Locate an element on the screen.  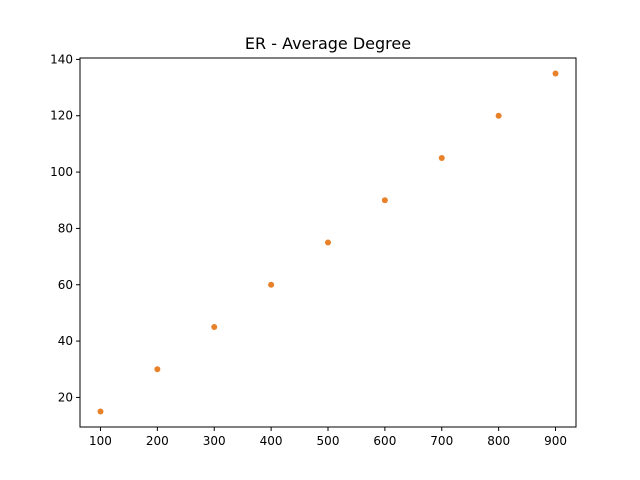
y-axis: 20 40 60 80 100 120 140 is located at coordinates (65, 228).